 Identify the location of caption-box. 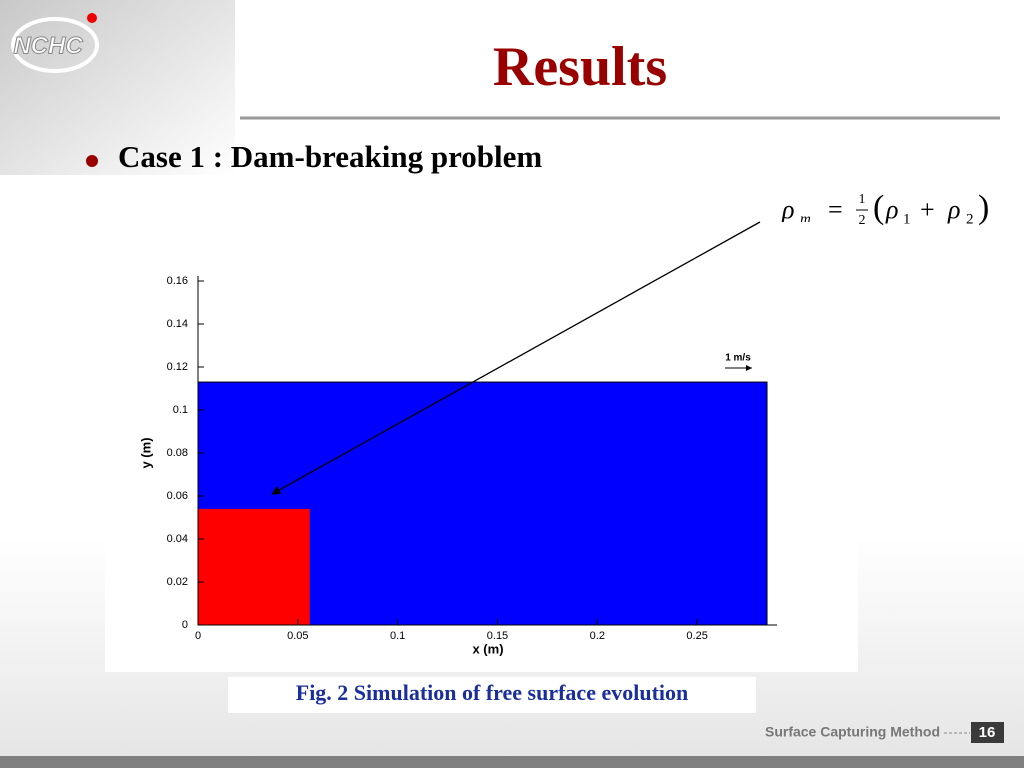
(492, 695).